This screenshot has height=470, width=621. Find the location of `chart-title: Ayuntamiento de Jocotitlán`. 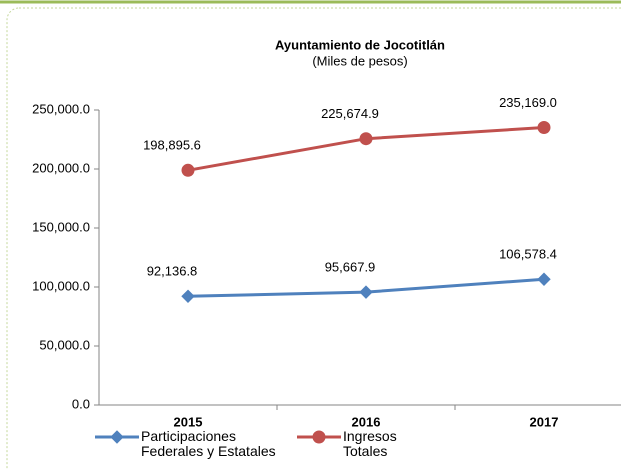

chart-title: Ayuntamiento de Jocotitlán is located at coordinates (360, 44).